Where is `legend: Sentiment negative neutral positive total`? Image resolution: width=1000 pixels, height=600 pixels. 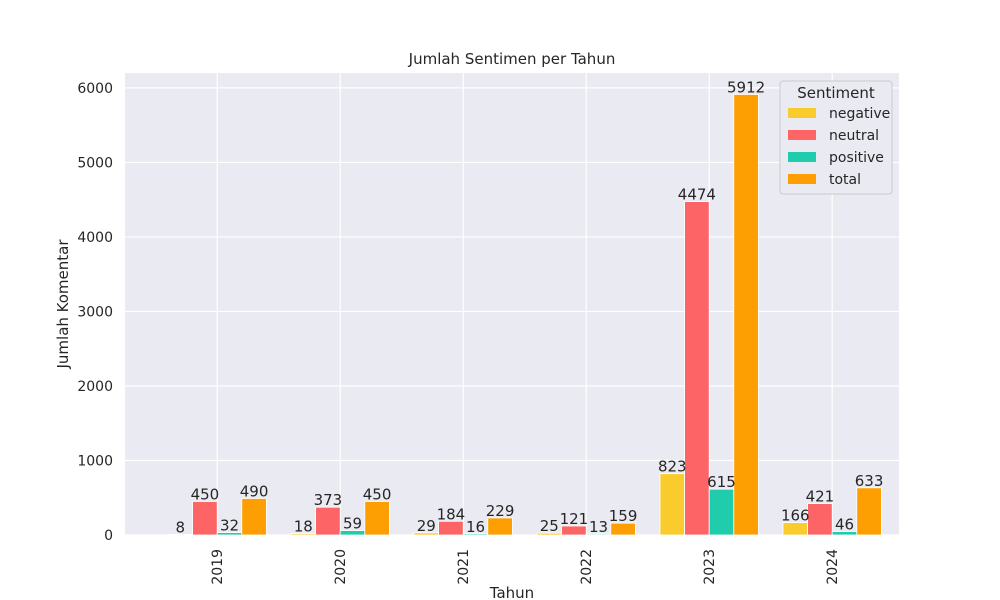 legend: Sentiment negative neutral positive total is located at coordinates (836, 137).